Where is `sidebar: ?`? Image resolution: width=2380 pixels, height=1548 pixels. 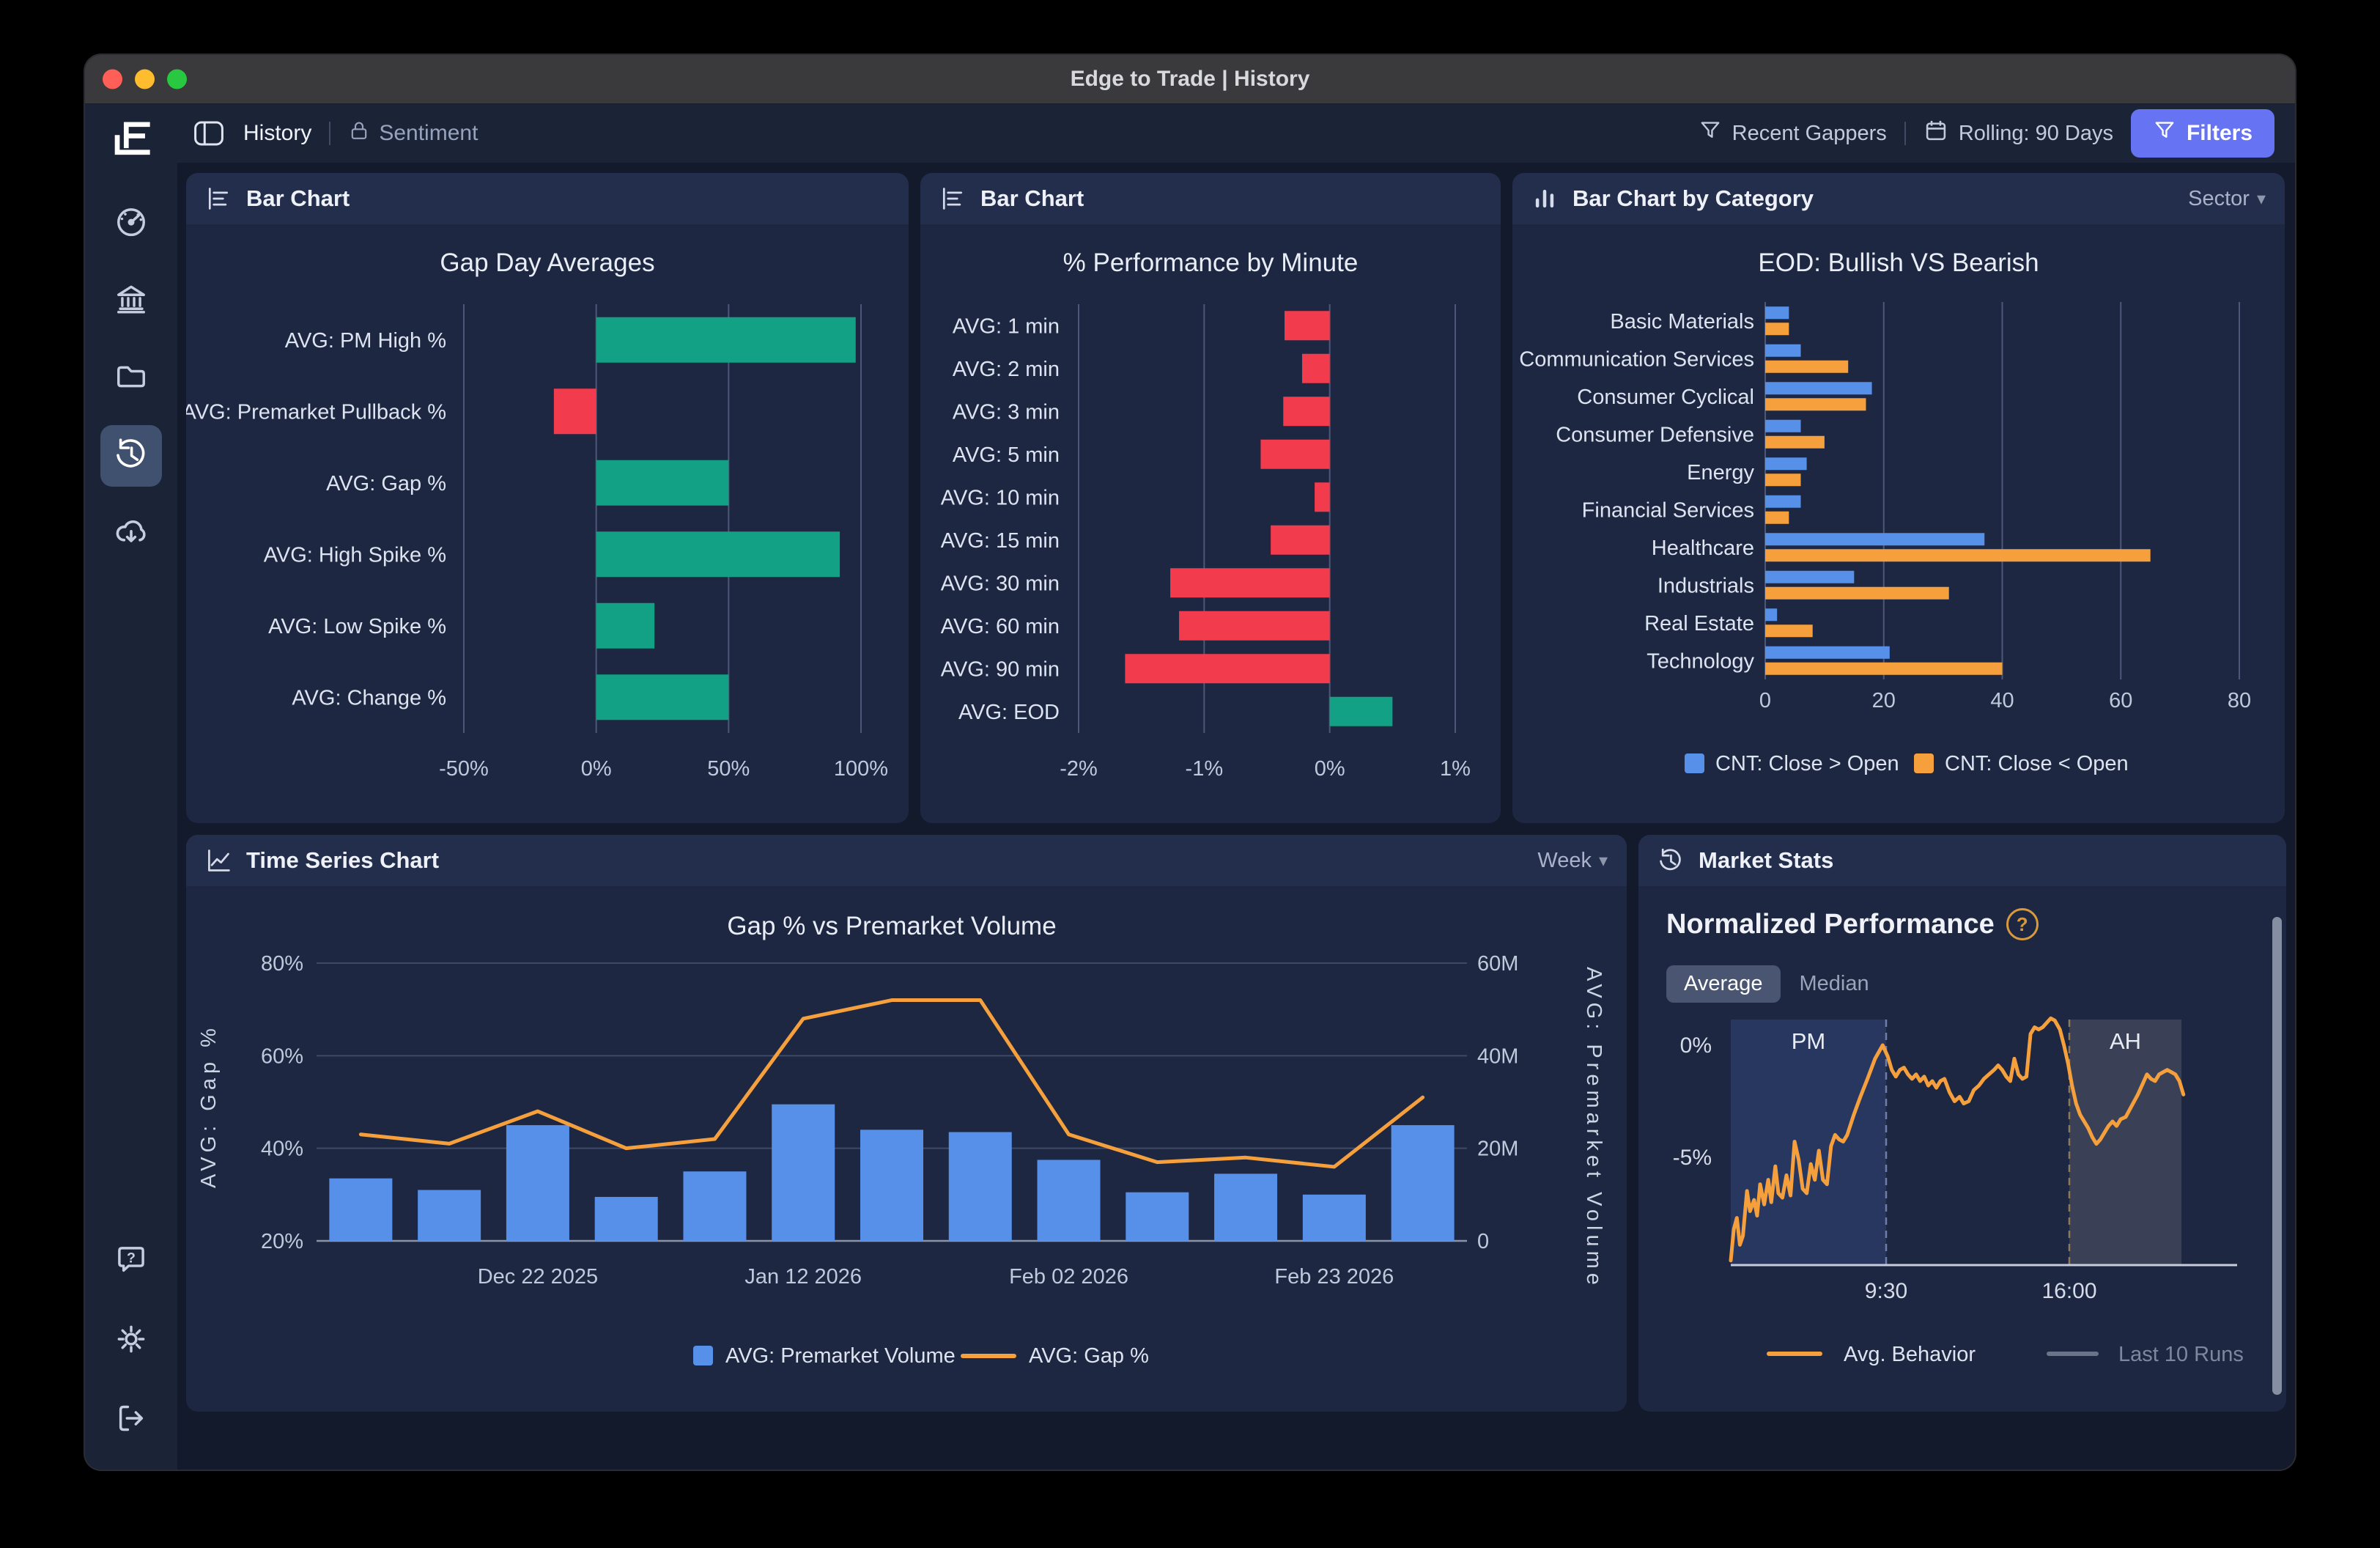 sidebar: ? is located at coordinates (131, 787).